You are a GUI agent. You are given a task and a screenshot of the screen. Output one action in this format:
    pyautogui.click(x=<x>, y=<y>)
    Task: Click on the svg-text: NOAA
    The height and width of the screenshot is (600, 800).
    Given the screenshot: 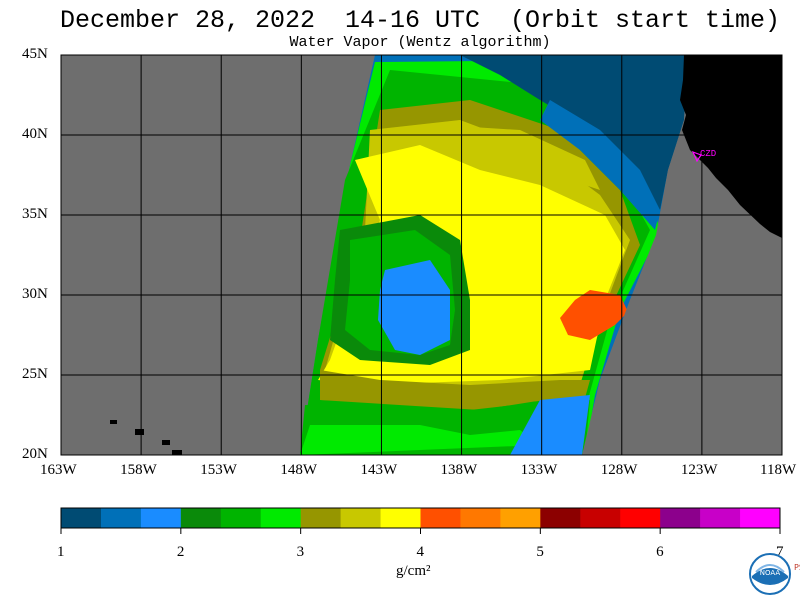 What is the action you would take?
    pyautogui.click(x=770, y=573)
    